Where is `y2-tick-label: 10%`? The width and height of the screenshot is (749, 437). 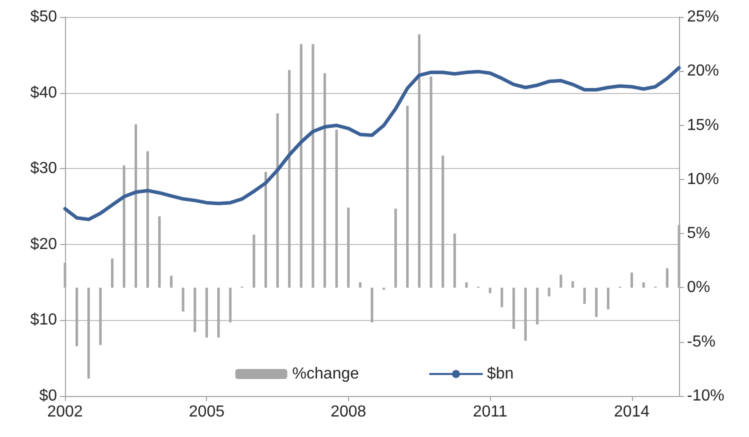
y2-tick-label: 10% is located at coordinates (703, 179).